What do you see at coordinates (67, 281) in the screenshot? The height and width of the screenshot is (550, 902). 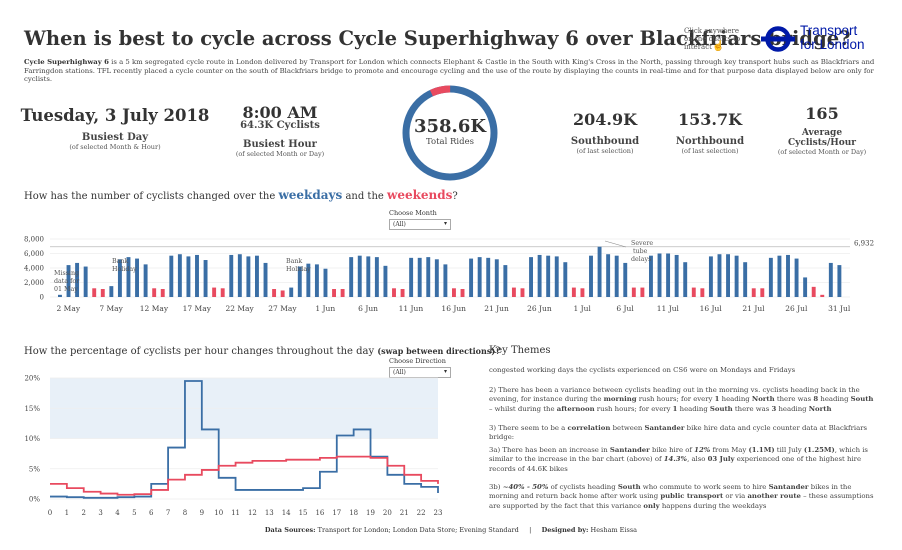 I see `annotation-missing-data: Missing data for 01 May` at bounding box center [67, 281].